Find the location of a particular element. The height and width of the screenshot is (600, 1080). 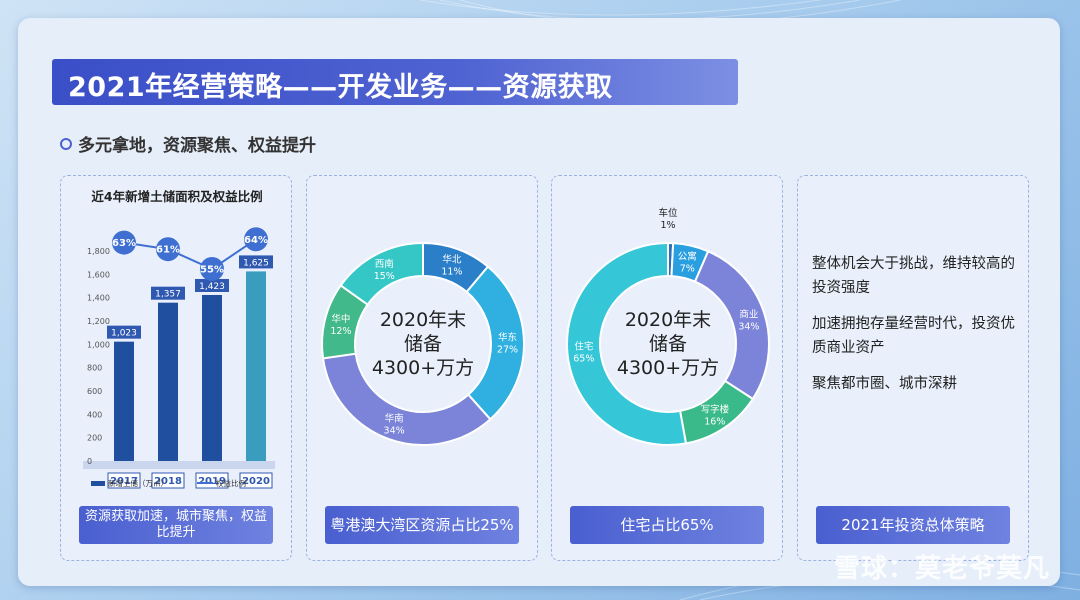

page-title: 2021年经营策略——开发业务——资源获取 is located at coordinates (340, 87).